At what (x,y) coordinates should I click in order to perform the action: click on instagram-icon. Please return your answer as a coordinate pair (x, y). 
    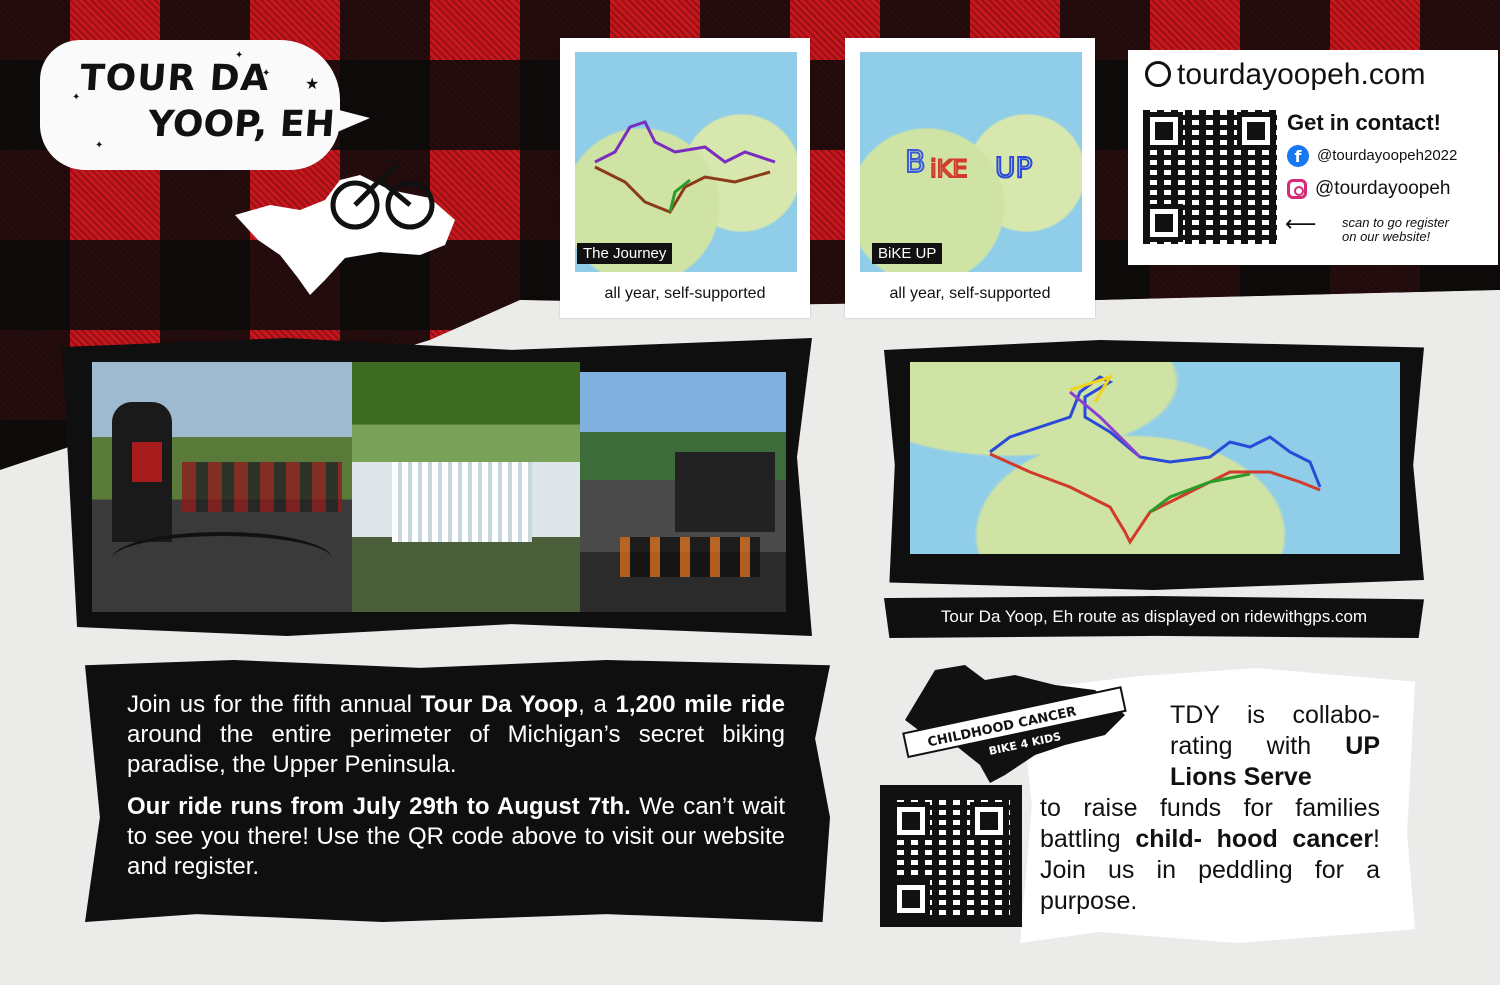
    Looking at the image, I should click on (1297, 188).